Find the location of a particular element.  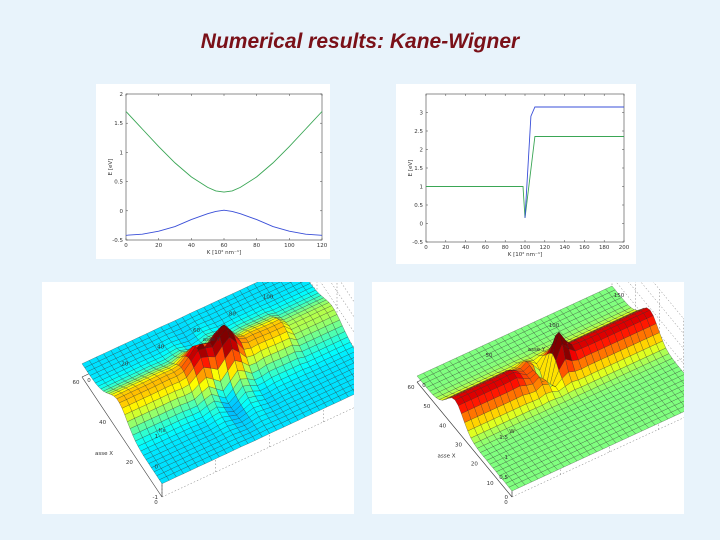

y-tick-label: 80 is located at coordinates (232, 314).